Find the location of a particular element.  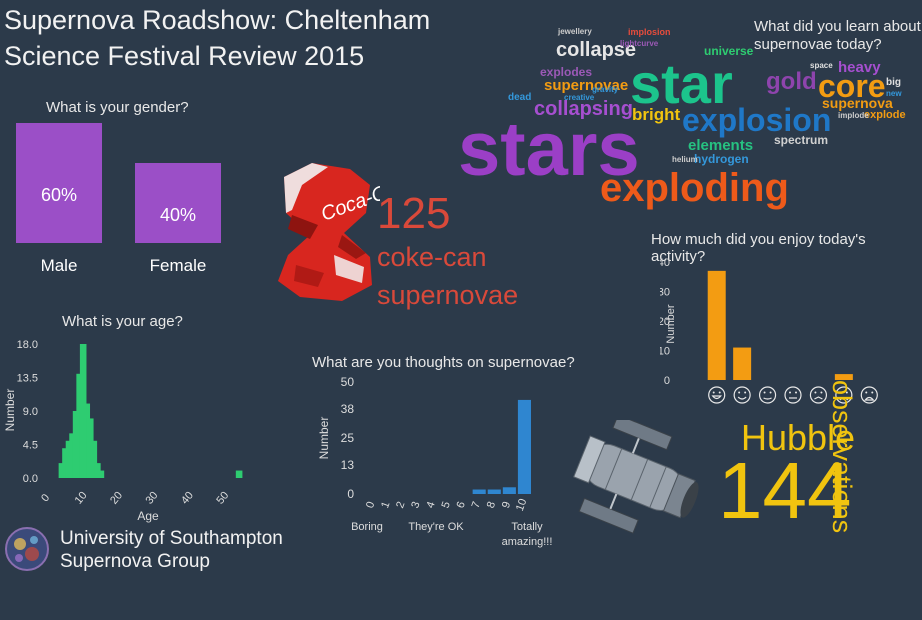

wc-word: spectrum is located at coordinates (801, 140).